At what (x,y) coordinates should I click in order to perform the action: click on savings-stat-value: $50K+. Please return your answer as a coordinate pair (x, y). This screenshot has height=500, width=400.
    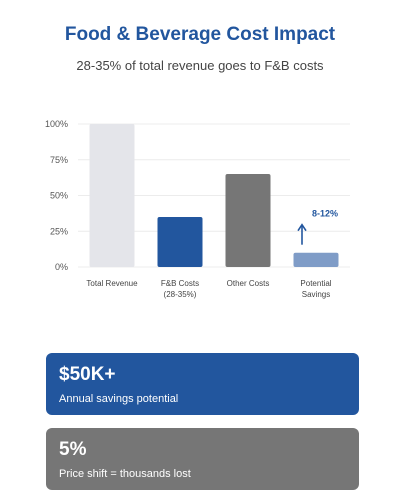
    Looking at the image, I should click on (87, 374).